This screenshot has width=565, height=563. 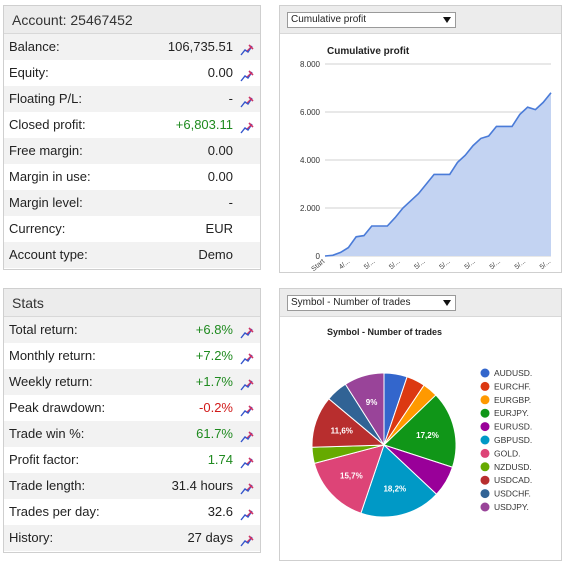 I want to click on stats-row-label: Peak drawdown:, so click(x=57, y=407).